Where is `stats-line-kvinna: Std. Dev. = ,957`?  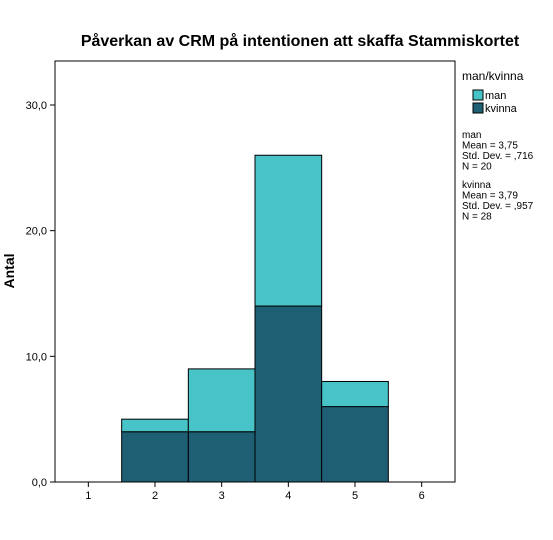
stats-line-kvinna: Std. Dev. = ,957 is located at coordinates (498, 206).